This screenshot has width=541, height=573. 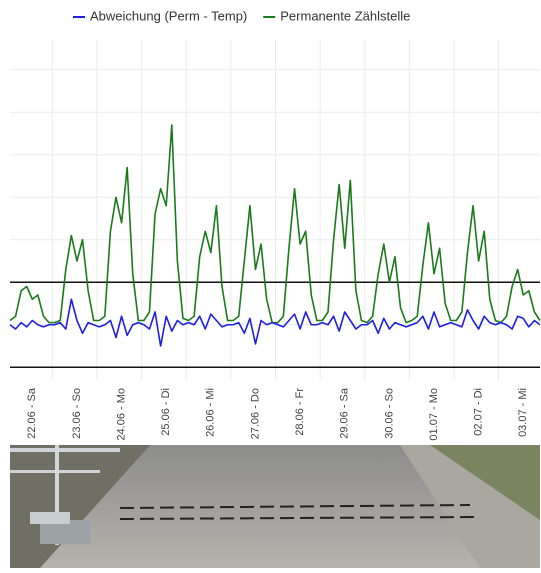 I want to click on x-tick-label: 29.06 - Sa, so click(x=345, y=413).